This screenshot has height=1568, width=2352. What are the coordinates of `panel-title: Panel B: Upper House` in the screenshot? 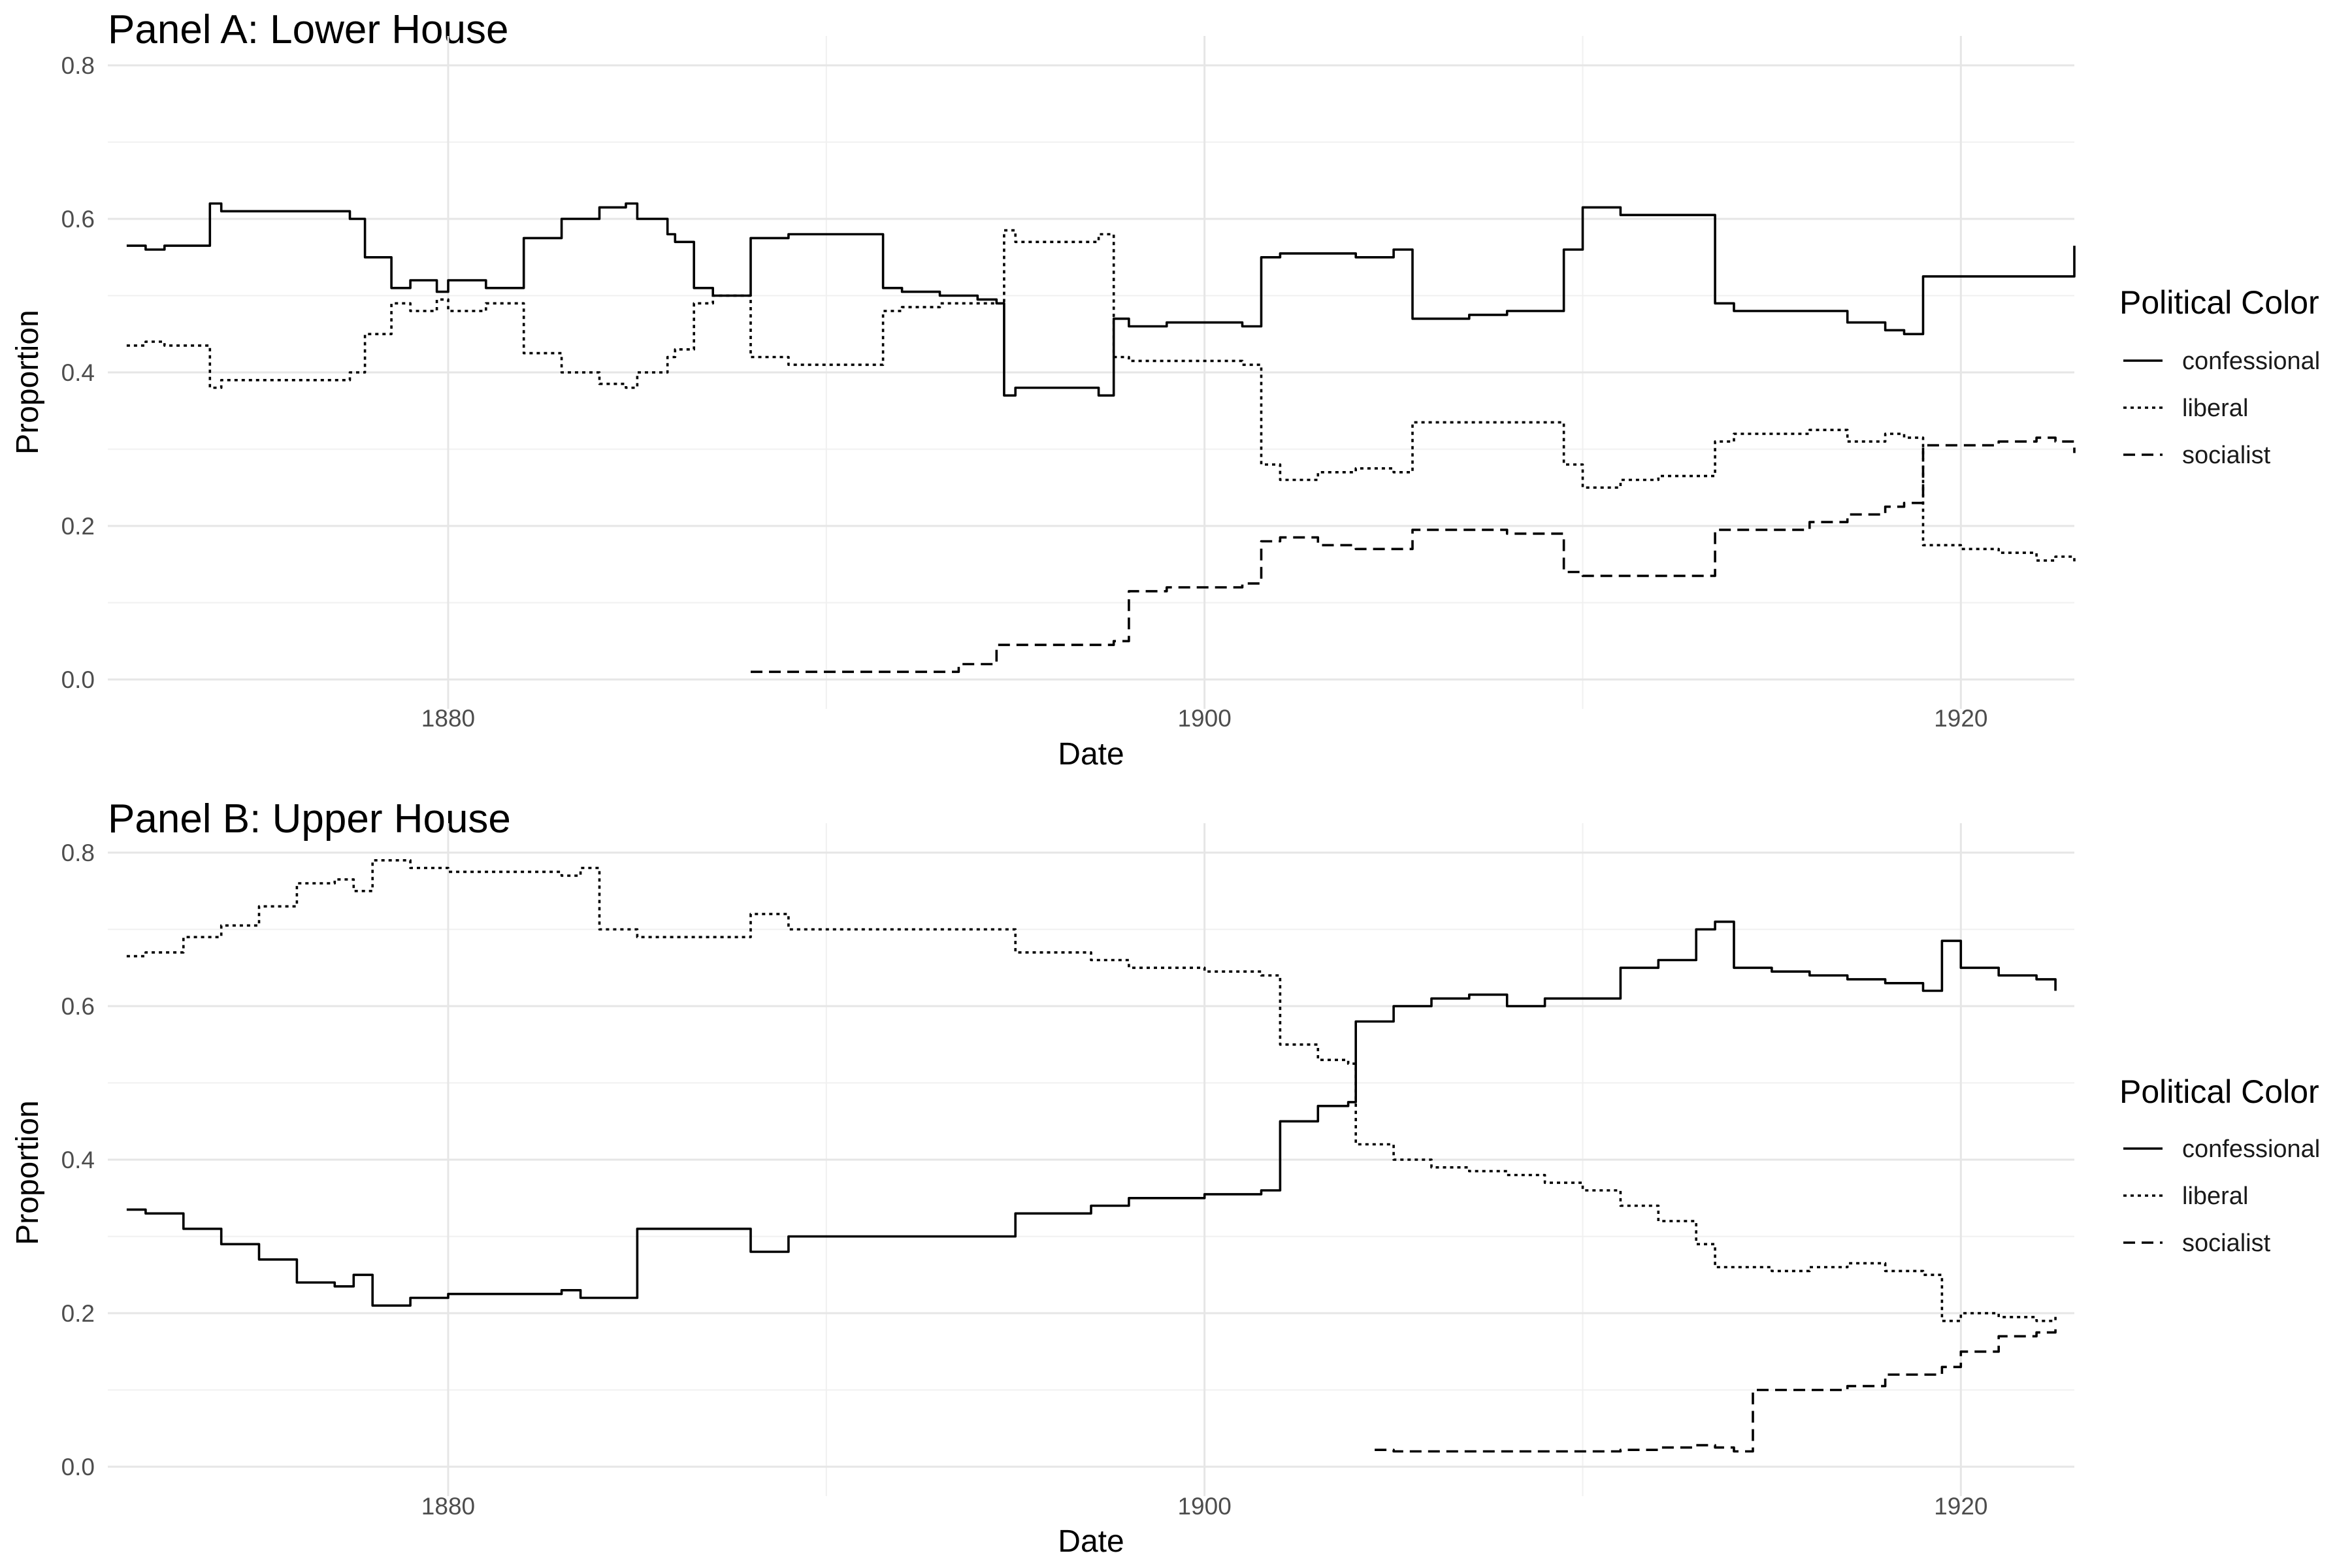 It's located at (309, 818).